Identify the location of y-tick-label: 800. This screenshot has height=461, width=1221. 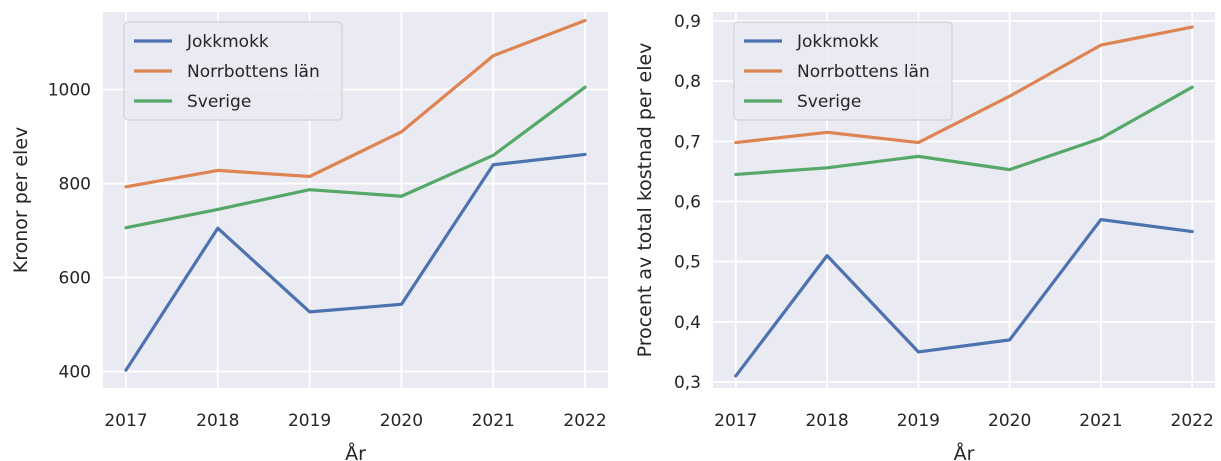
(75, 185).